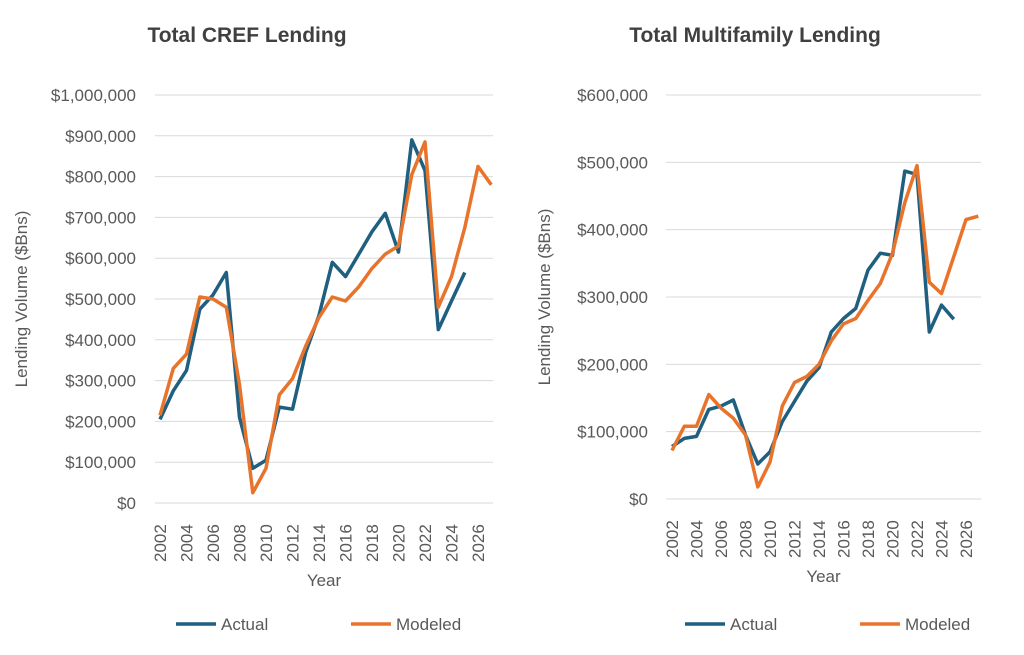 The width and height of the screenshot is (1024, 655). I want to click on y-tick-label: $800,000, so click(100, 177).